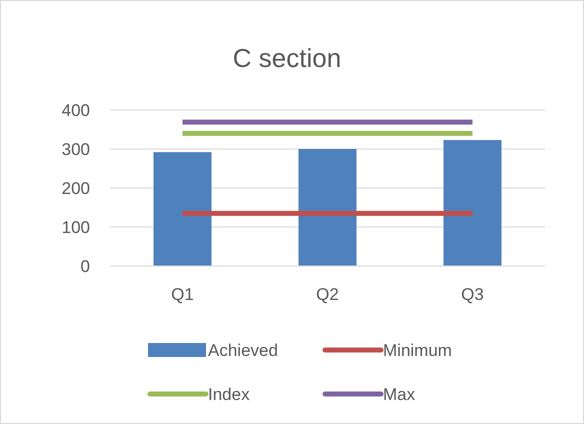 Image resolution: width=584 pixels, height=424 pixels. I want to click on legend-label: Index, so click(229, 394).